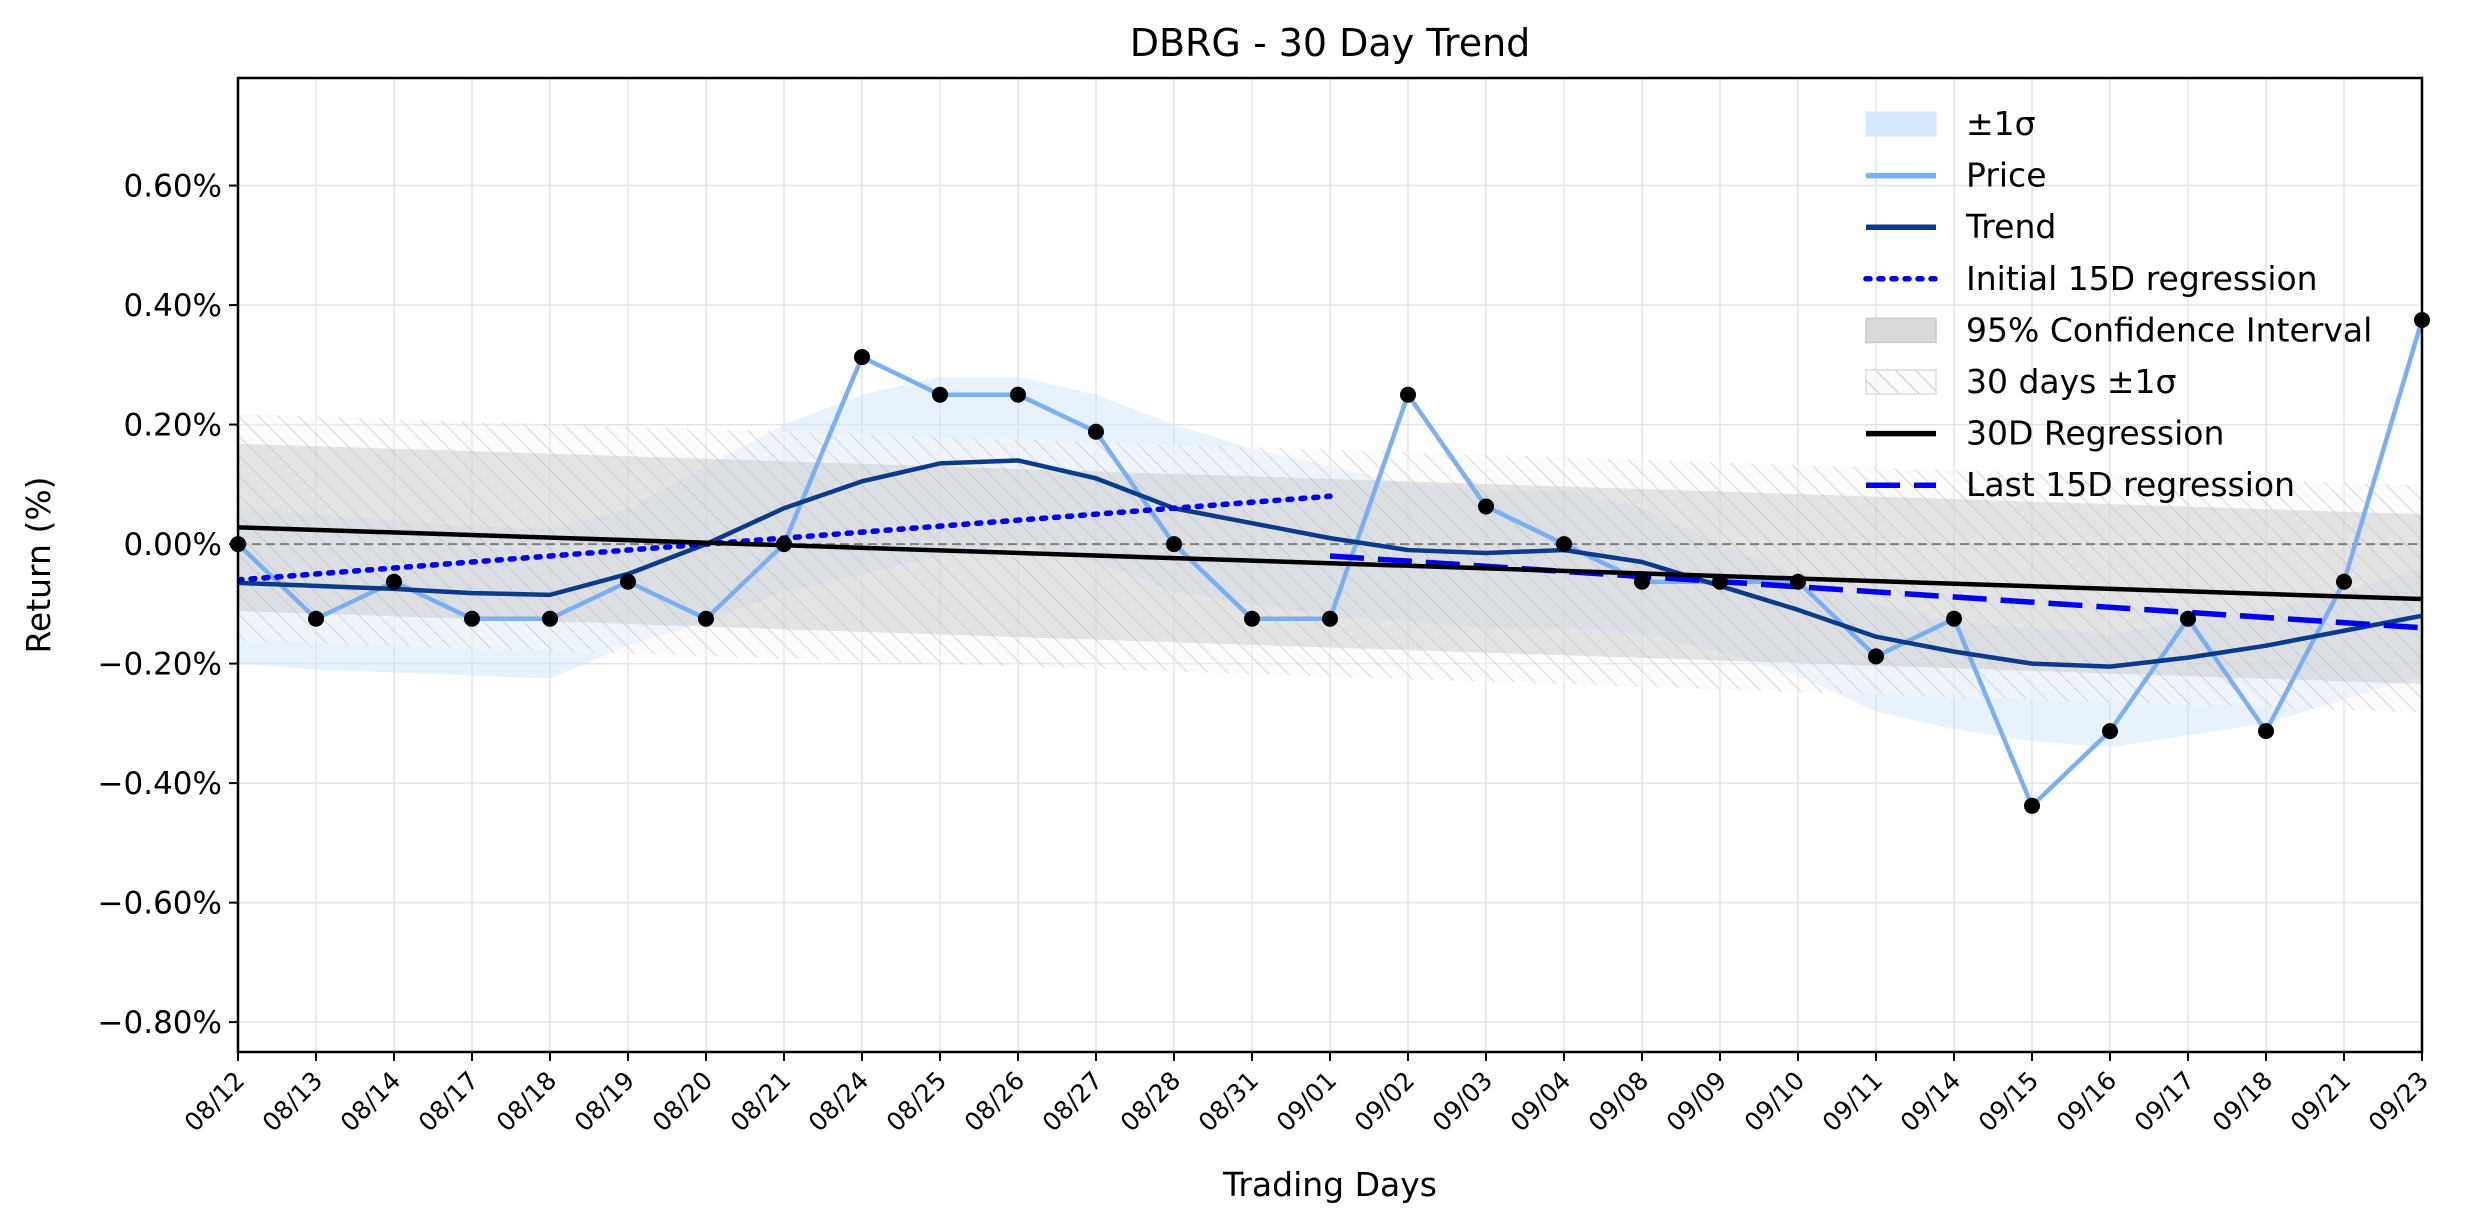  What do you see at coordinates (1072, 1101) in the screenshot?
I see `x-tick-label: 08/27` at bounding box center [1072, 1101].